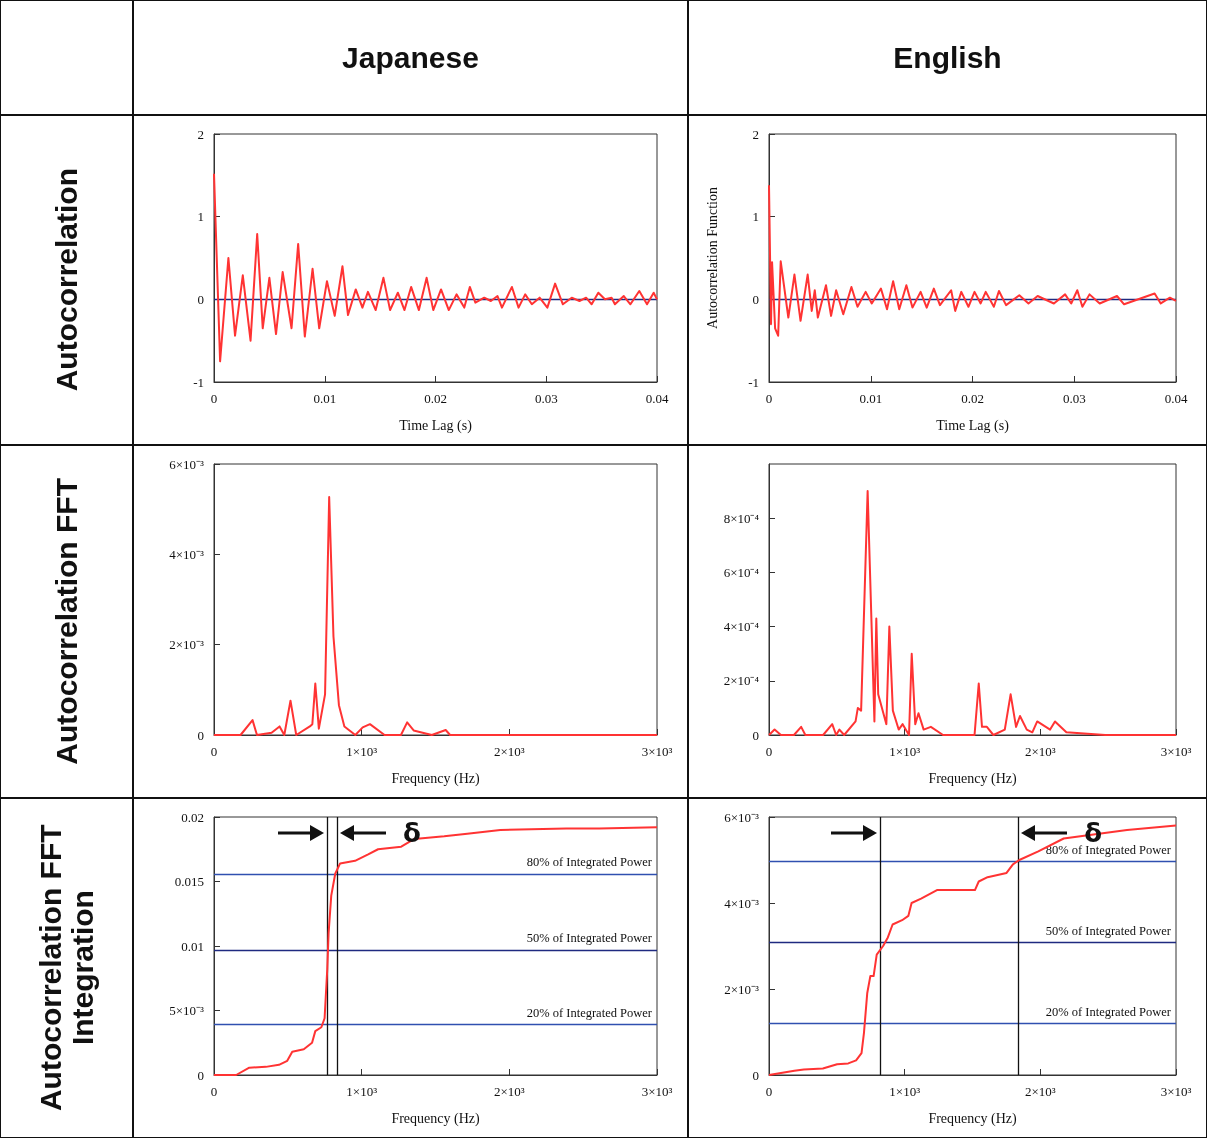 This screenshot has width=1207, height=1138. I want to click on y-tick-label: 6×10⁻⁴, so click(741, 572).